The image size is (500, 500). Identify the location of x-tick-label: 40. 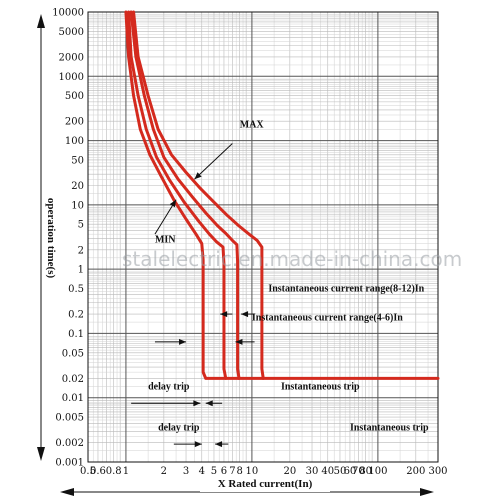
(327, 471).